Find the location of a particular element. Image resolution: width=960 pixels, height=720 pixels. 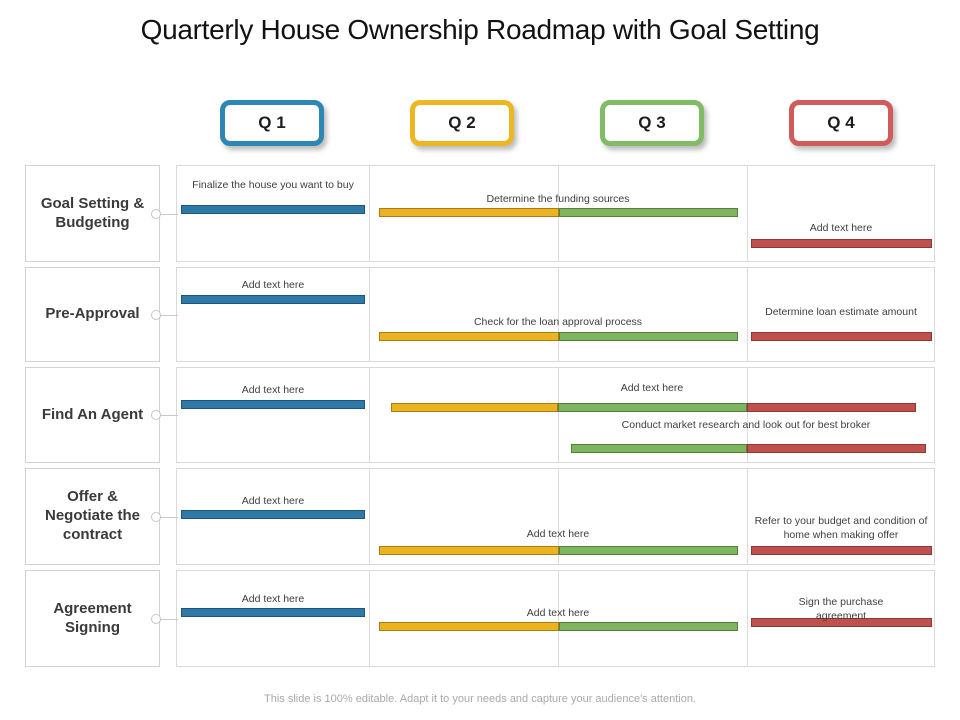

row-label-text: Pre-Approval is located at coordinates (92, 314).